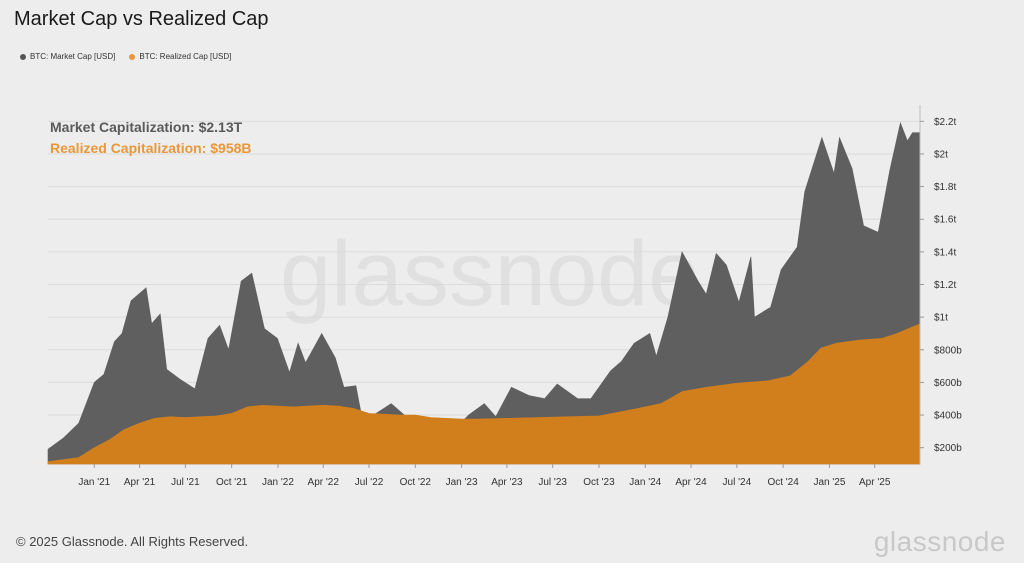 The height and width of the screenshot is (563, 1024). Describe the element at coordinates (941, 154) in the screenshot. I see `y-tick-label: $2t` at that location.